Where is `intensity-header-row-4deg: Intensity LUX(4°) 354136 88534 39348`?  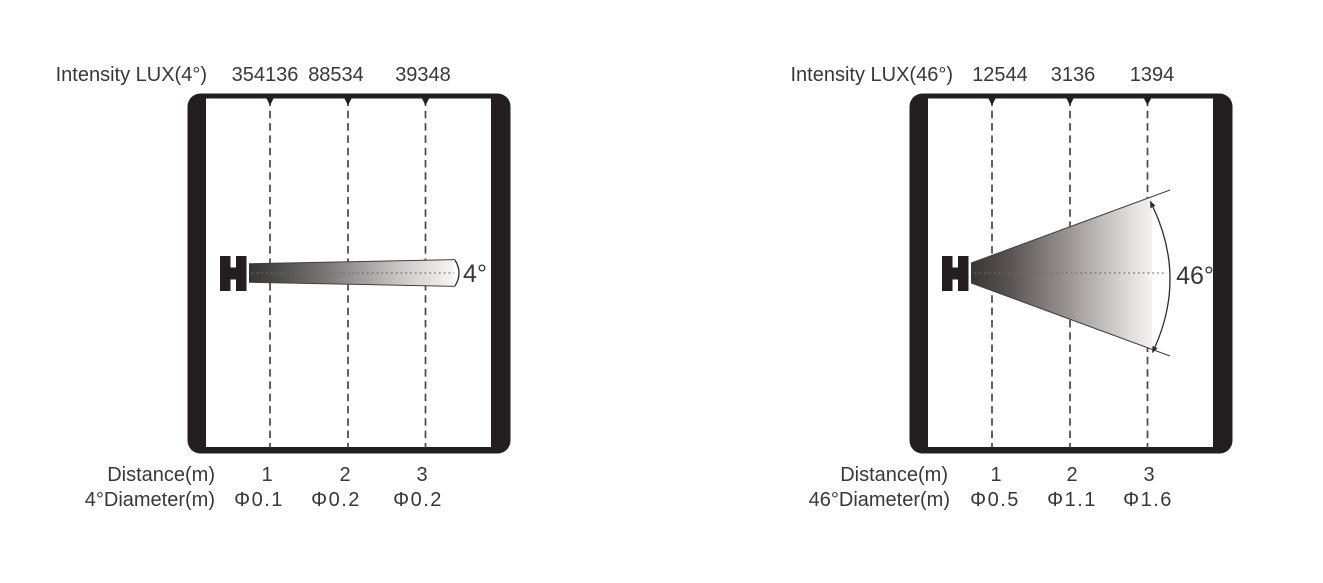
intensity-header-row-4deg: Intensity LUX(4°) 354136 88534 39348 is located at coordinates (284, 75).